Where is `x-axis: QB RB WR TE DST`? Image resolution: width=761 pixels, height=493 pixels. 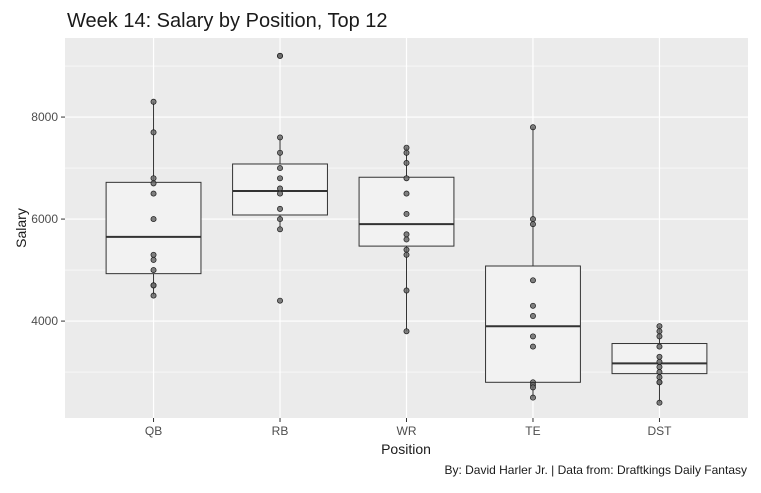 x-axis: QB RB WR TE DST is located at coordinates (408, 428).